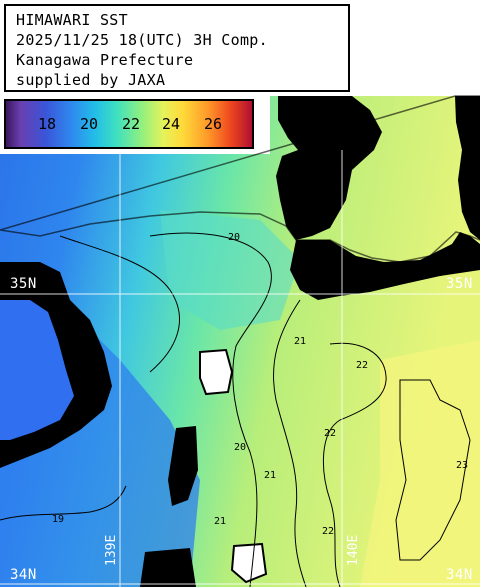 This screenshot has width=480, height=587. What do you see at coordinates (58, 519) in the screenshot?
I see `isotherm-label-19: 19` at bounding box center [58, 519].